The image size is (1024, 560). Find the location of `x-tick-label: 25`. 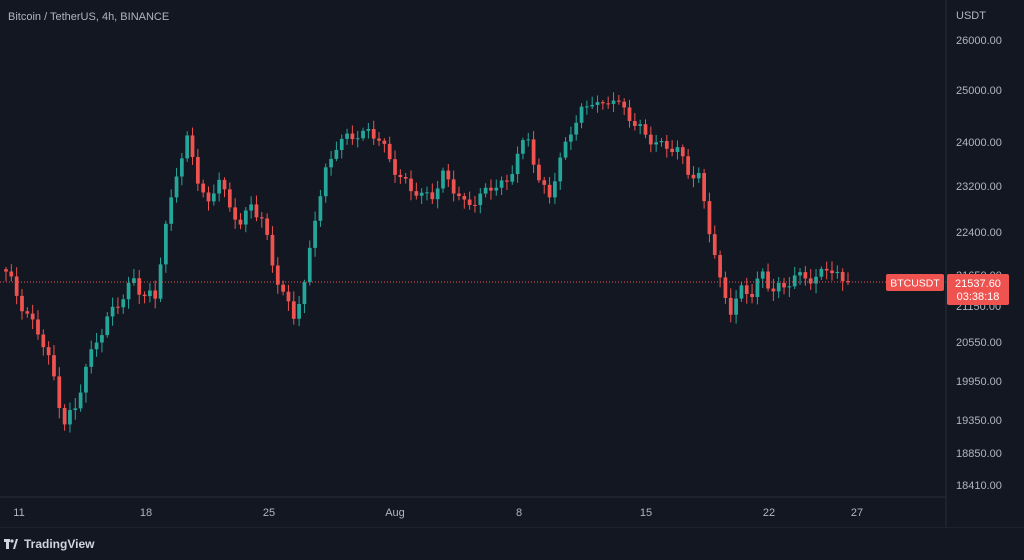

x-tick-label: 25 is located at coordinates (269, 513).